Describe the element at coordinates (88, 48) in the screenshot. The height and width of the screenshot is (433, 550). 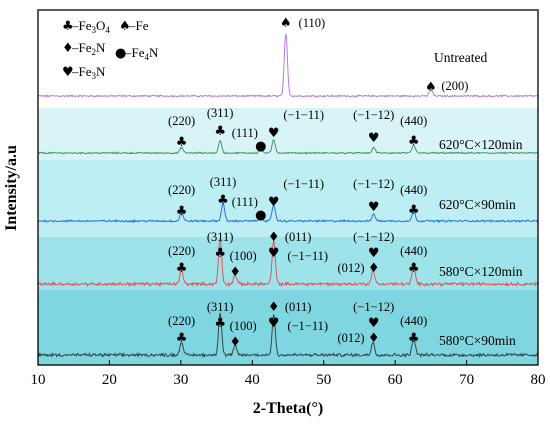
I see `legend-label: –Fe2N` at that location.